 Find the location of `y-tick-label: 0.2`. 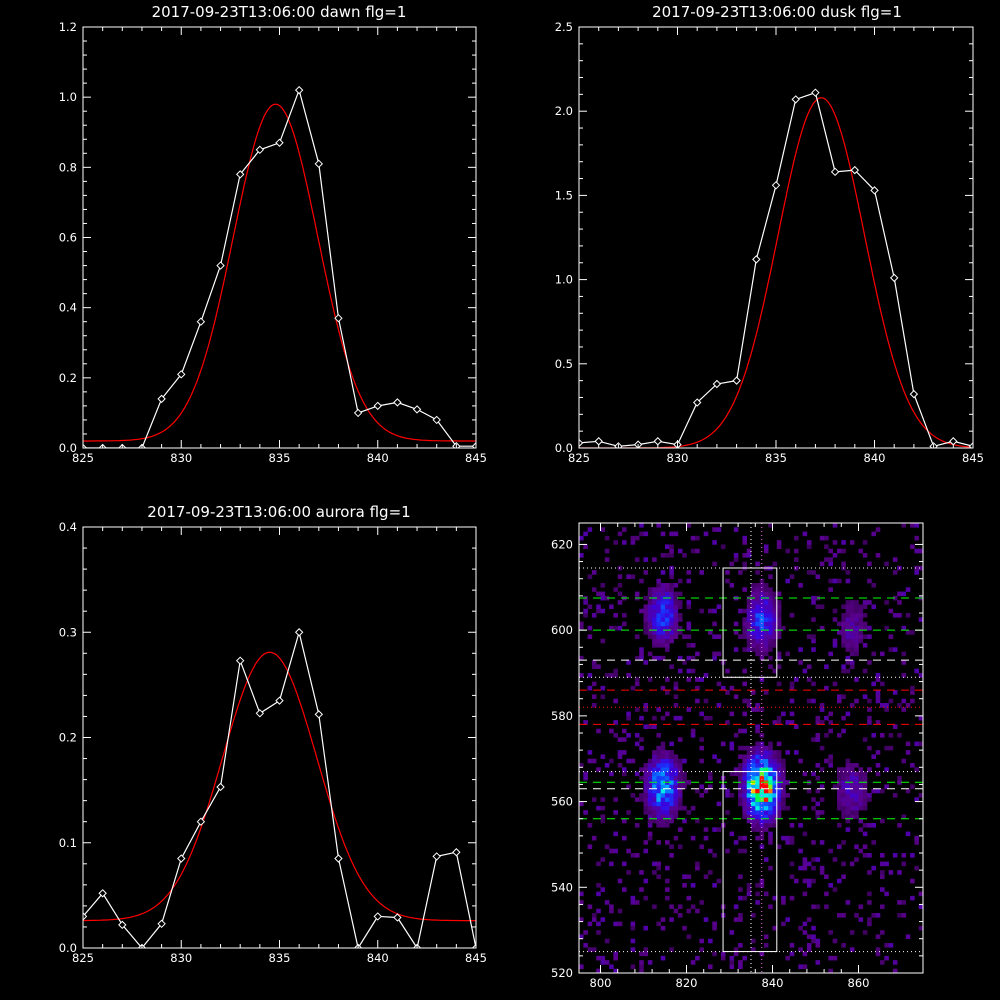

y-tick-label: 0.2 is located at coordinates (68, 738).